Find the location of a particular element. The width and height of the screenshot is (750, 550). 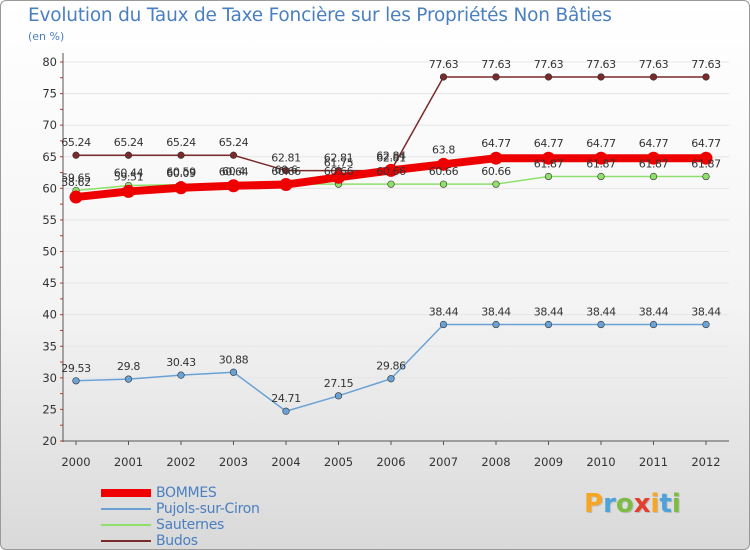

data-label-bommes: 58.62 is located at coordinates (76, 182).